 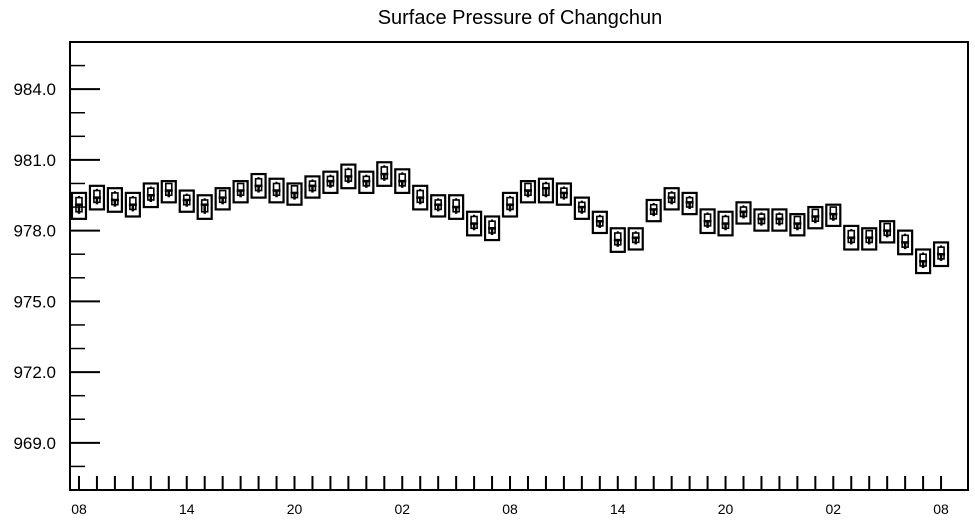 I want to click on y-tick-label: 969.0, so click(x=34, y=443).